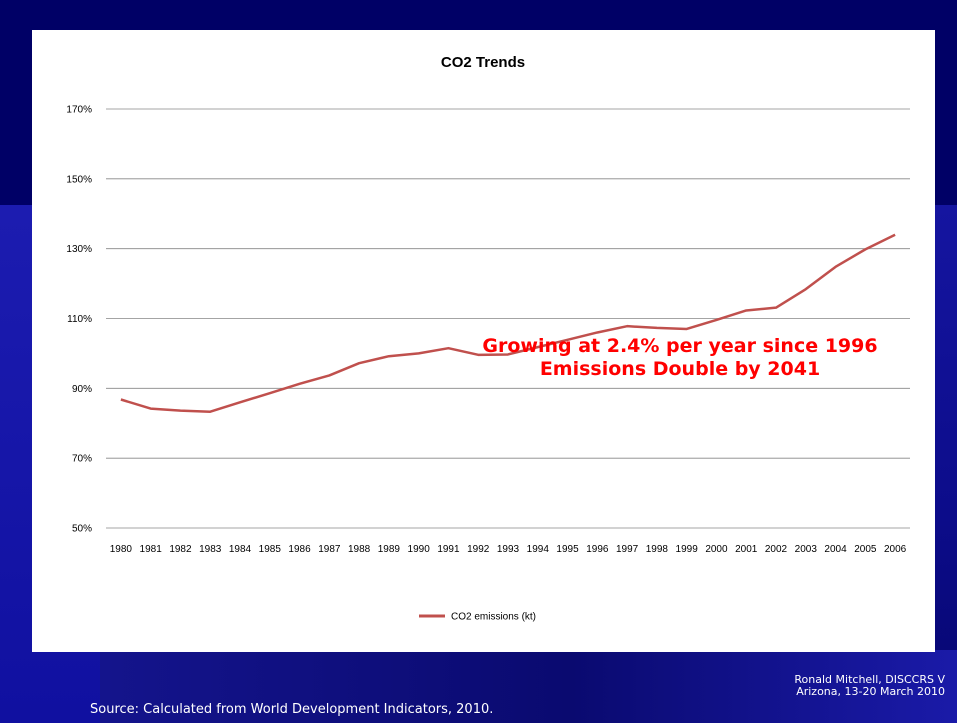  I want to click on y-tick-label: 50%, so click(82, 529).